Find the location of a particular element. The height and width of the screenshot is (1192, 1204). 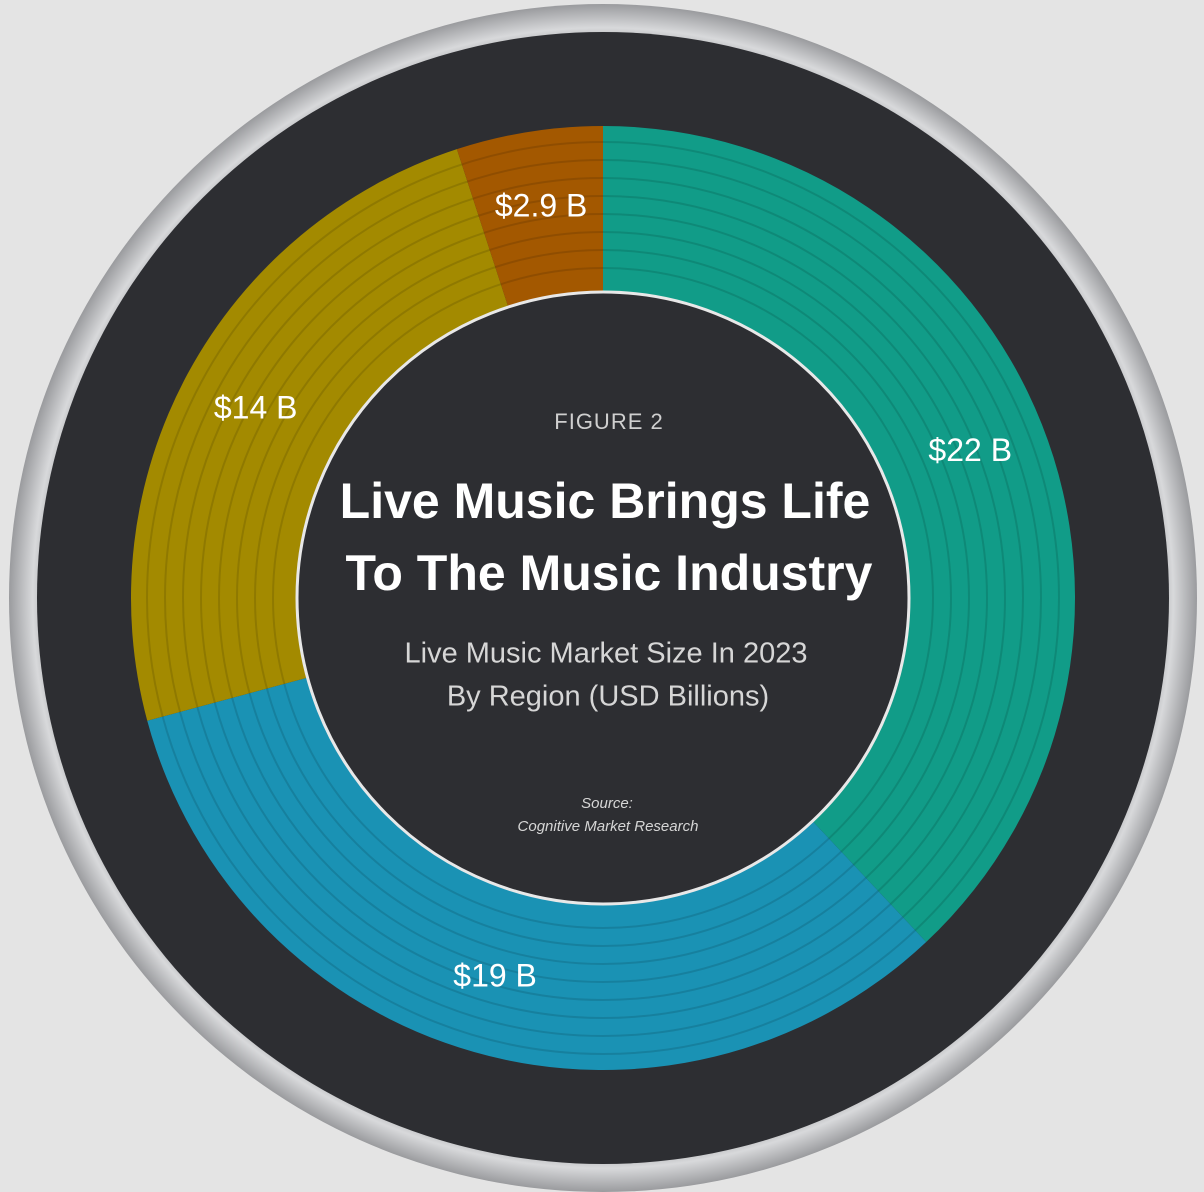

title-line: To The Music Industry is located at coordinates (609, 573).